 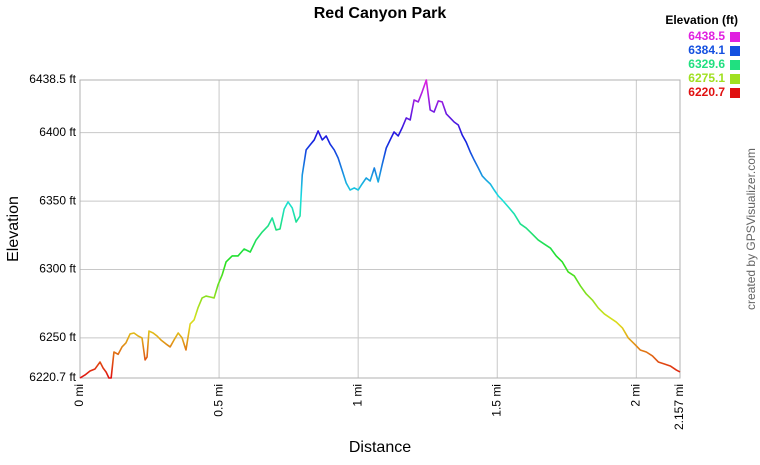 I want to click on x-axis-title: Distance, so click(x=380, y=447).